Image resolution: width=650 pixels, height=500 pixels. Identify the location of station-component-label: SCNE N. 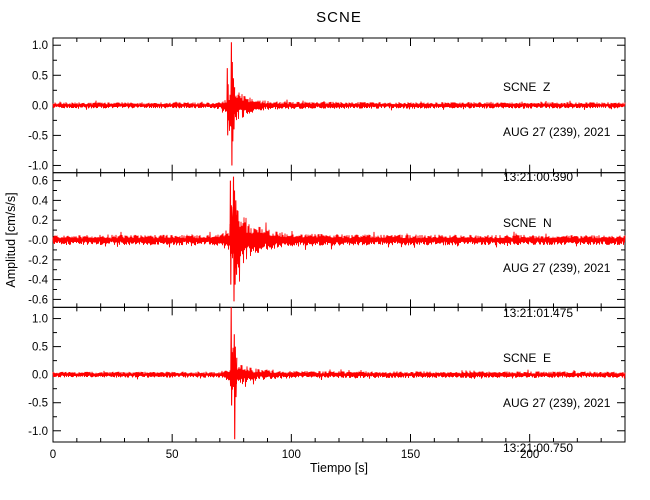
(527, 223).